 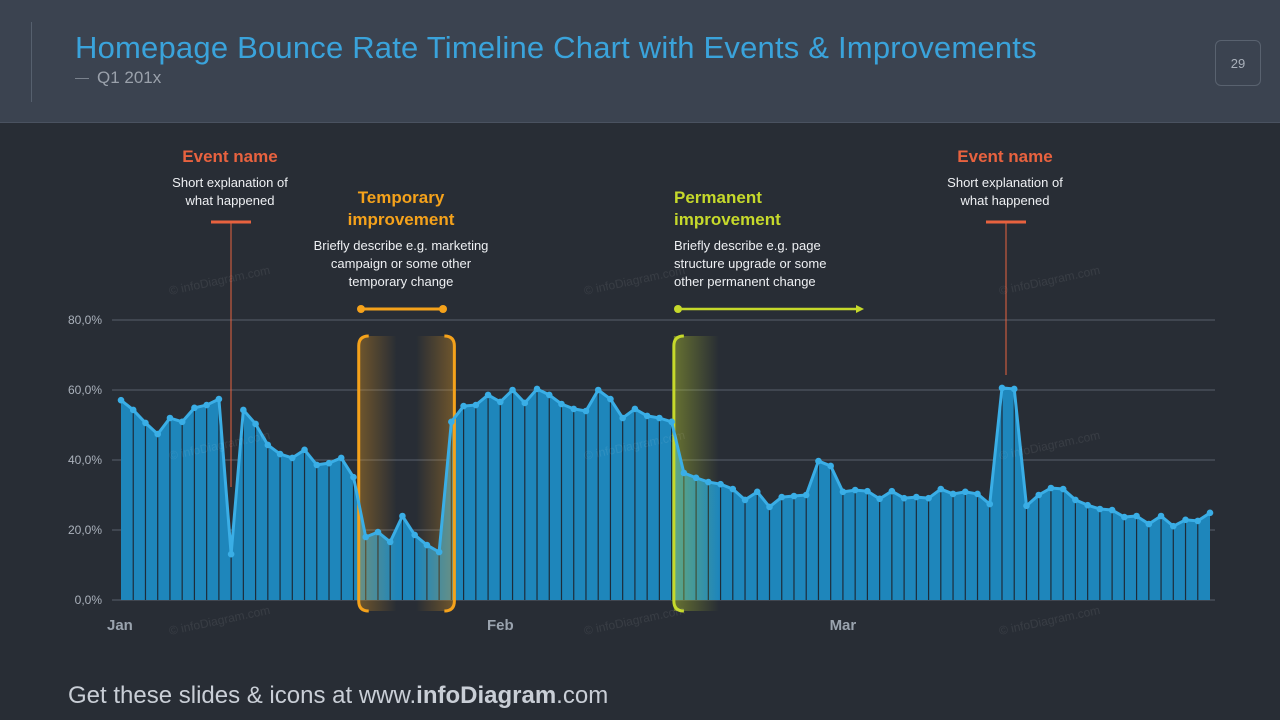 What do you see at coordinates (860, 309) in the screenshot?
I see `permanent-arrow-head` at bounding box center [860, 309].